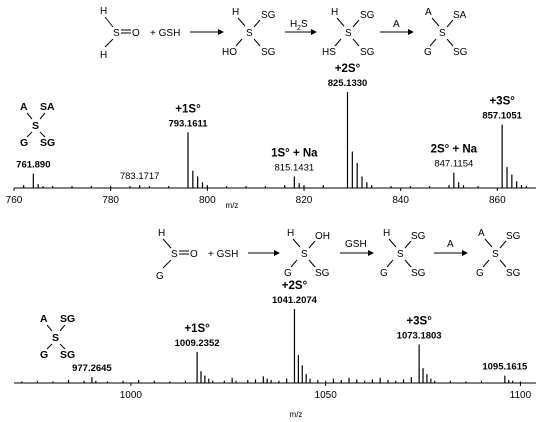  Describe the element at coordinates (188, 109) in the screenshot. I see `peak-assignment-label: +1S°` at that location.